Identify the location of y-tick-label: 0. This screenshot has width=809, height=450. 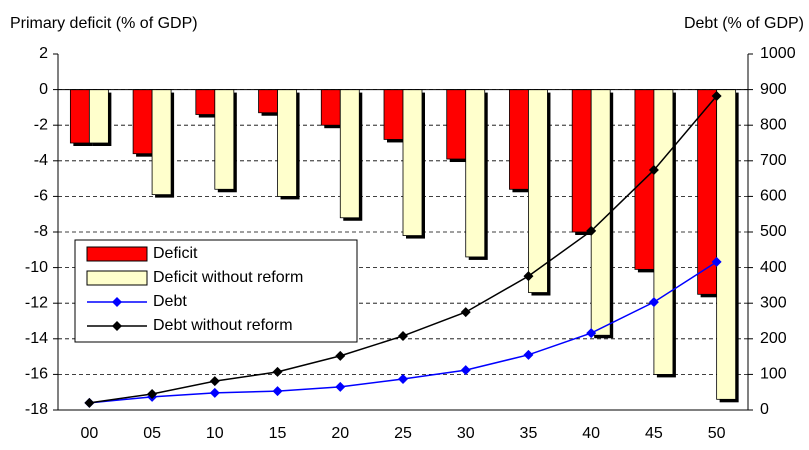
(43, 89).